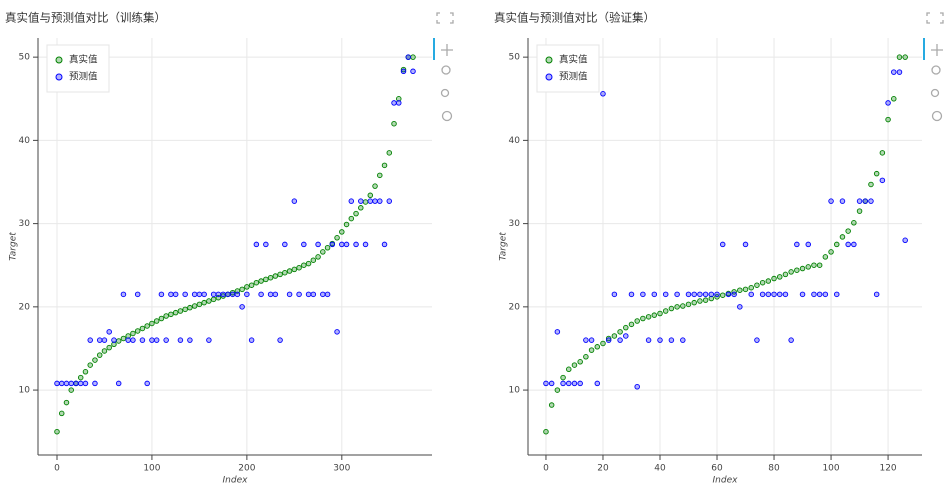 The width and height of the screenshot is (947, 488). Describe the element at coordinates (14, 246) in the screenshot. I see `y-axis-label: Target` at that location.